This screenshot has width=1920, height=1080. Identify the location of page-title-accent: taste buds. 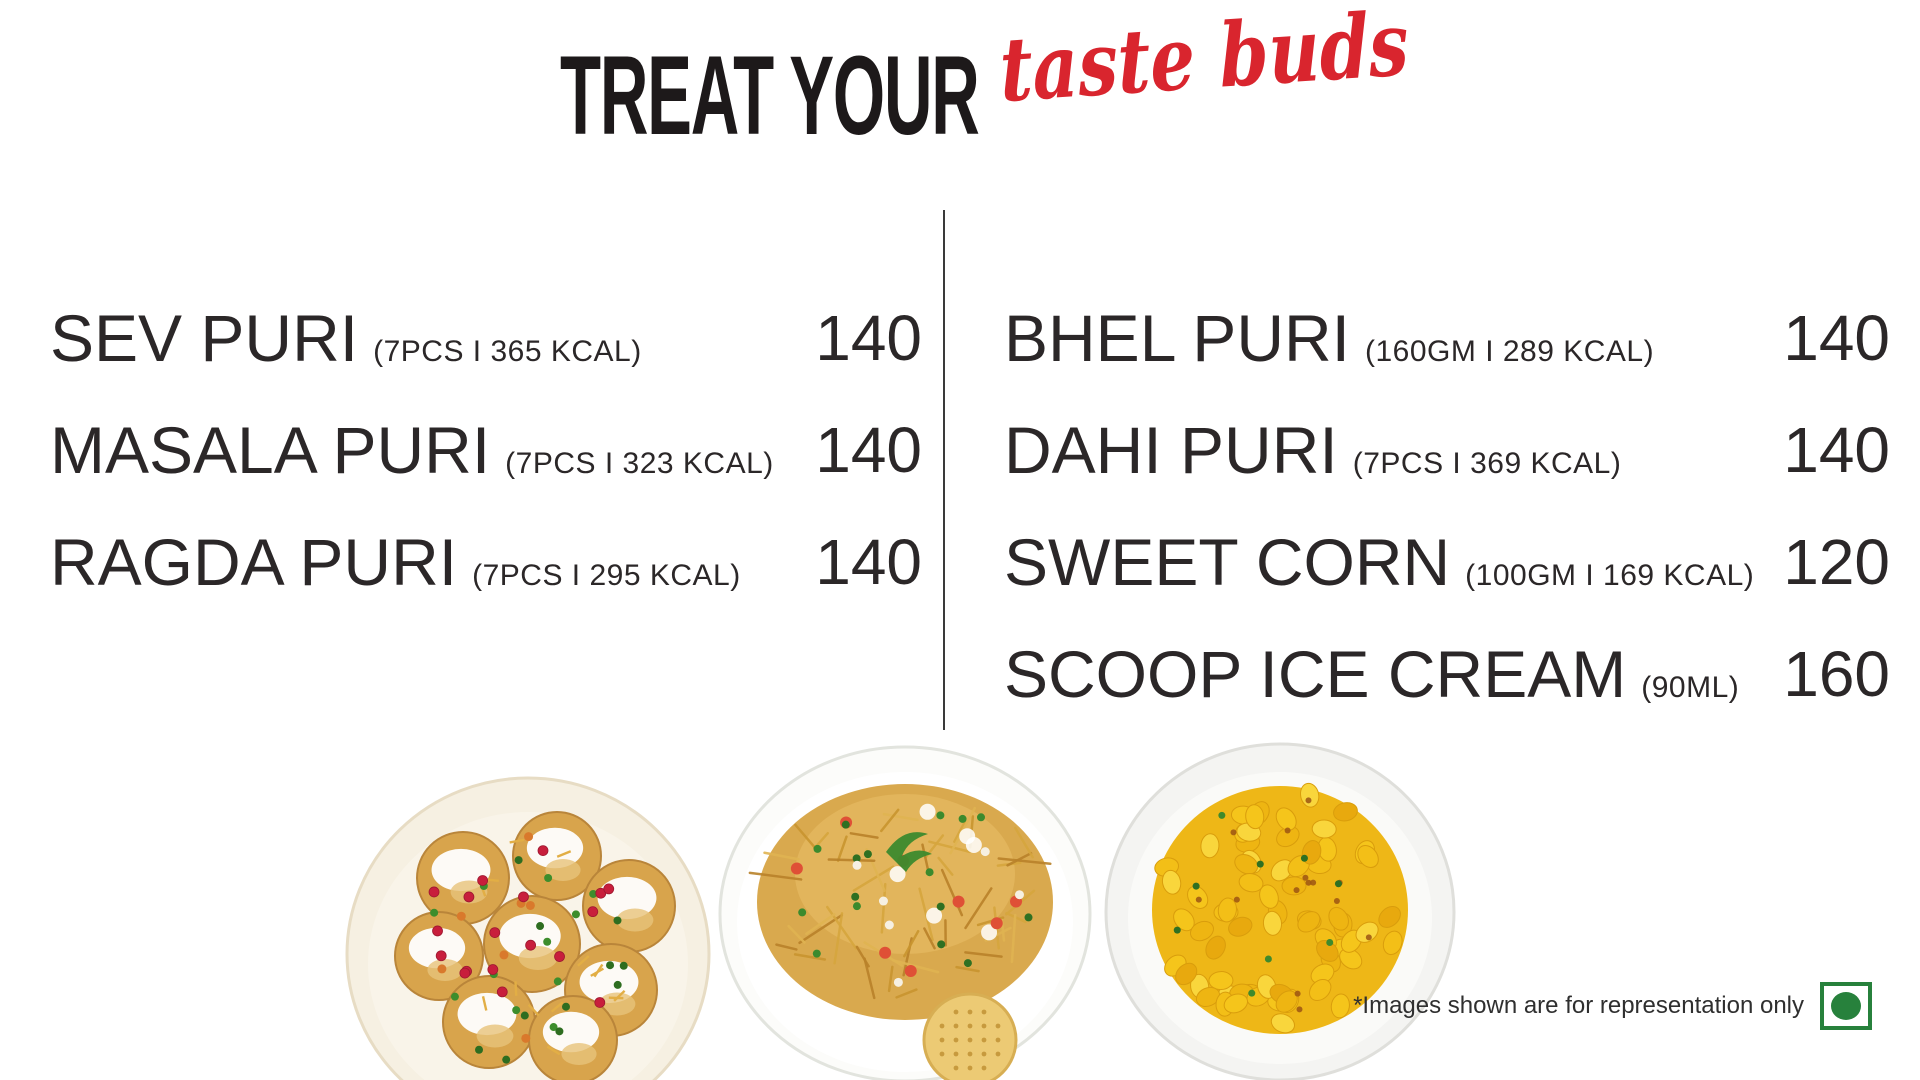
(1204, 61).